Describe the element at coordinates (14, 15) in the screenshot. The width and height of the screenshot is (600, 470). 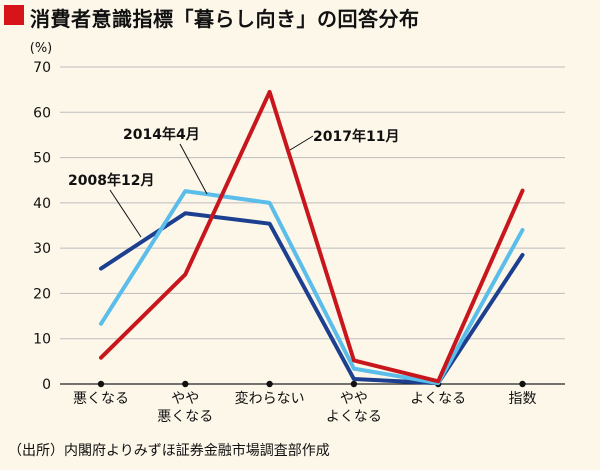
I see `title-marker` at that location.